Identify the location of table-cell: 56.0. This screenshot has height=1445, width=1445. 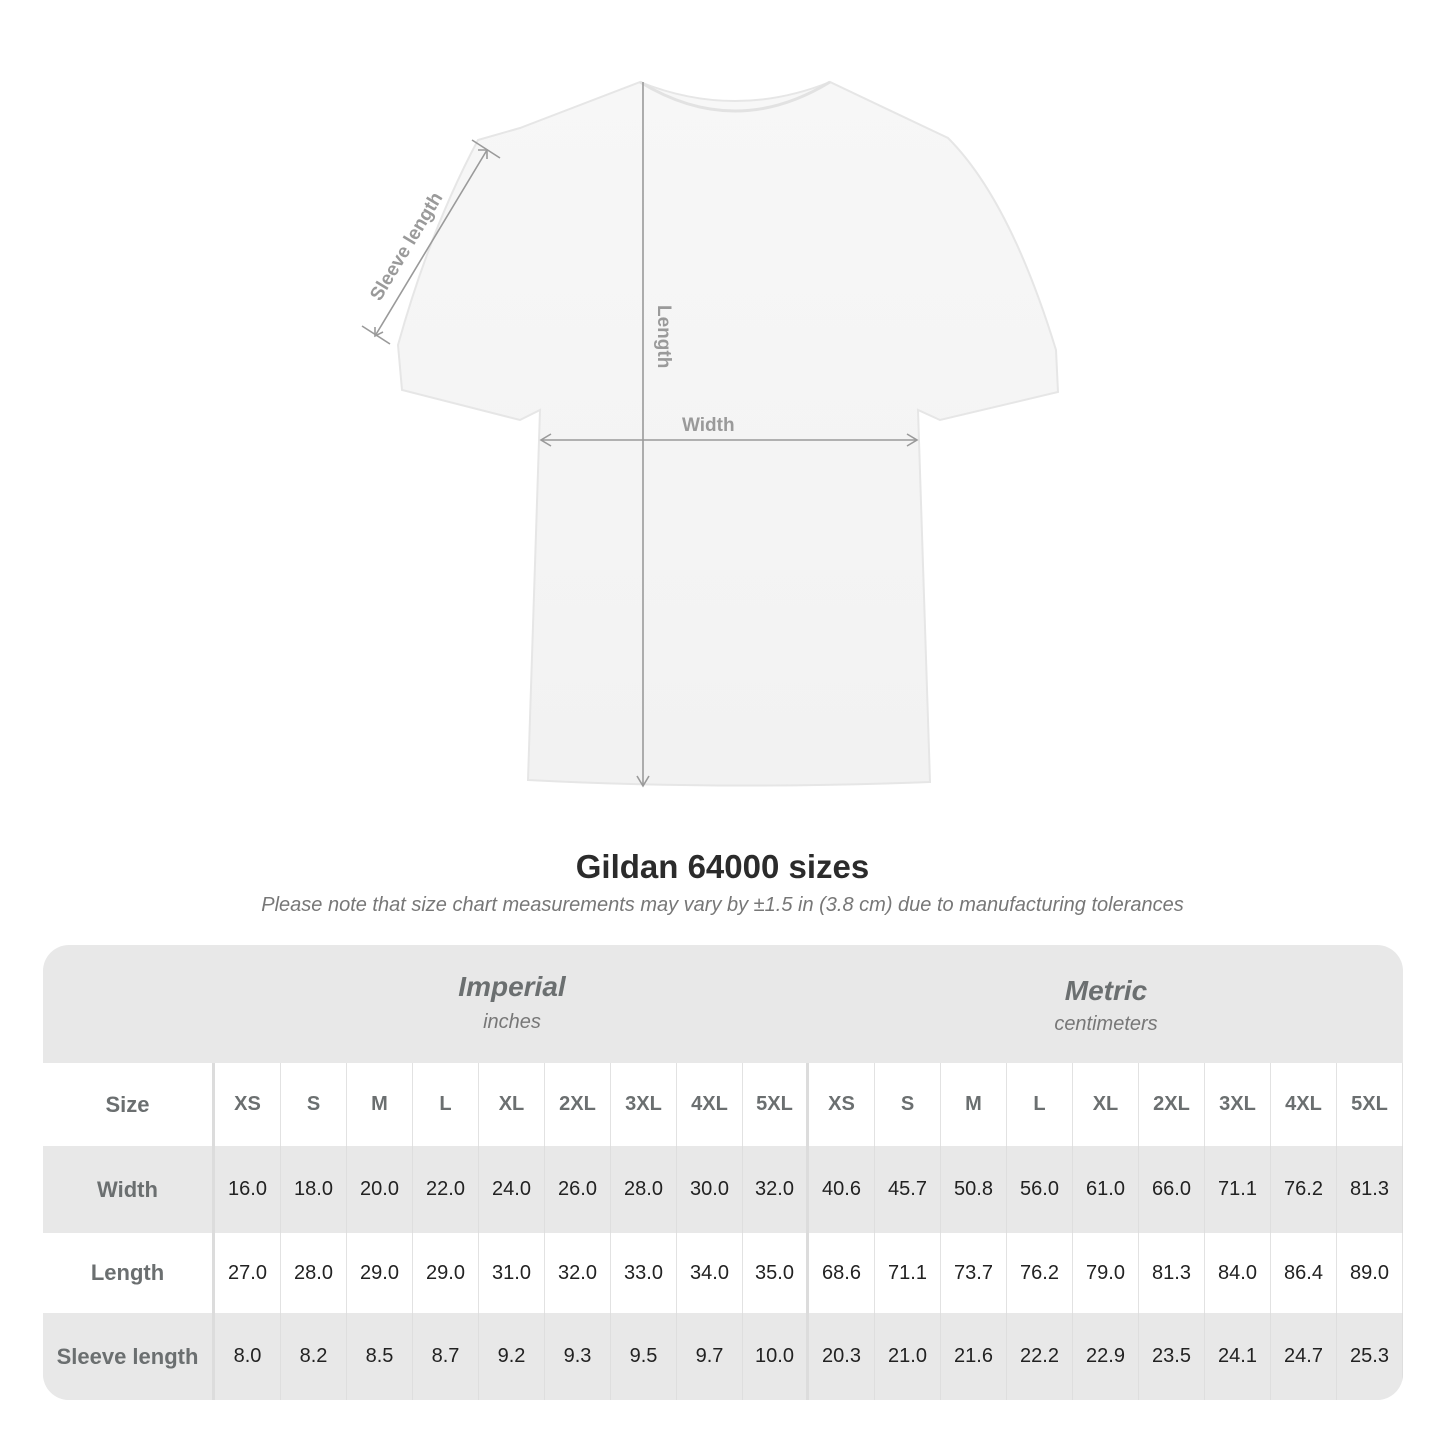
(1040, 1189).